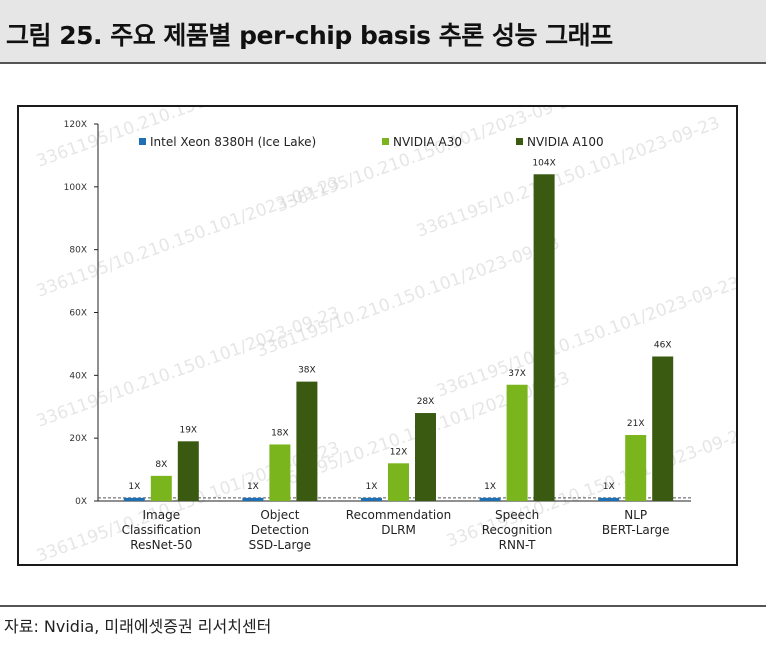 The height and width of the screenshot is (656, 766). What do you see at coordinates (663, 345) in the screenshot?
I see `bar-value-label: 46X` at bounding box center [663, 345].